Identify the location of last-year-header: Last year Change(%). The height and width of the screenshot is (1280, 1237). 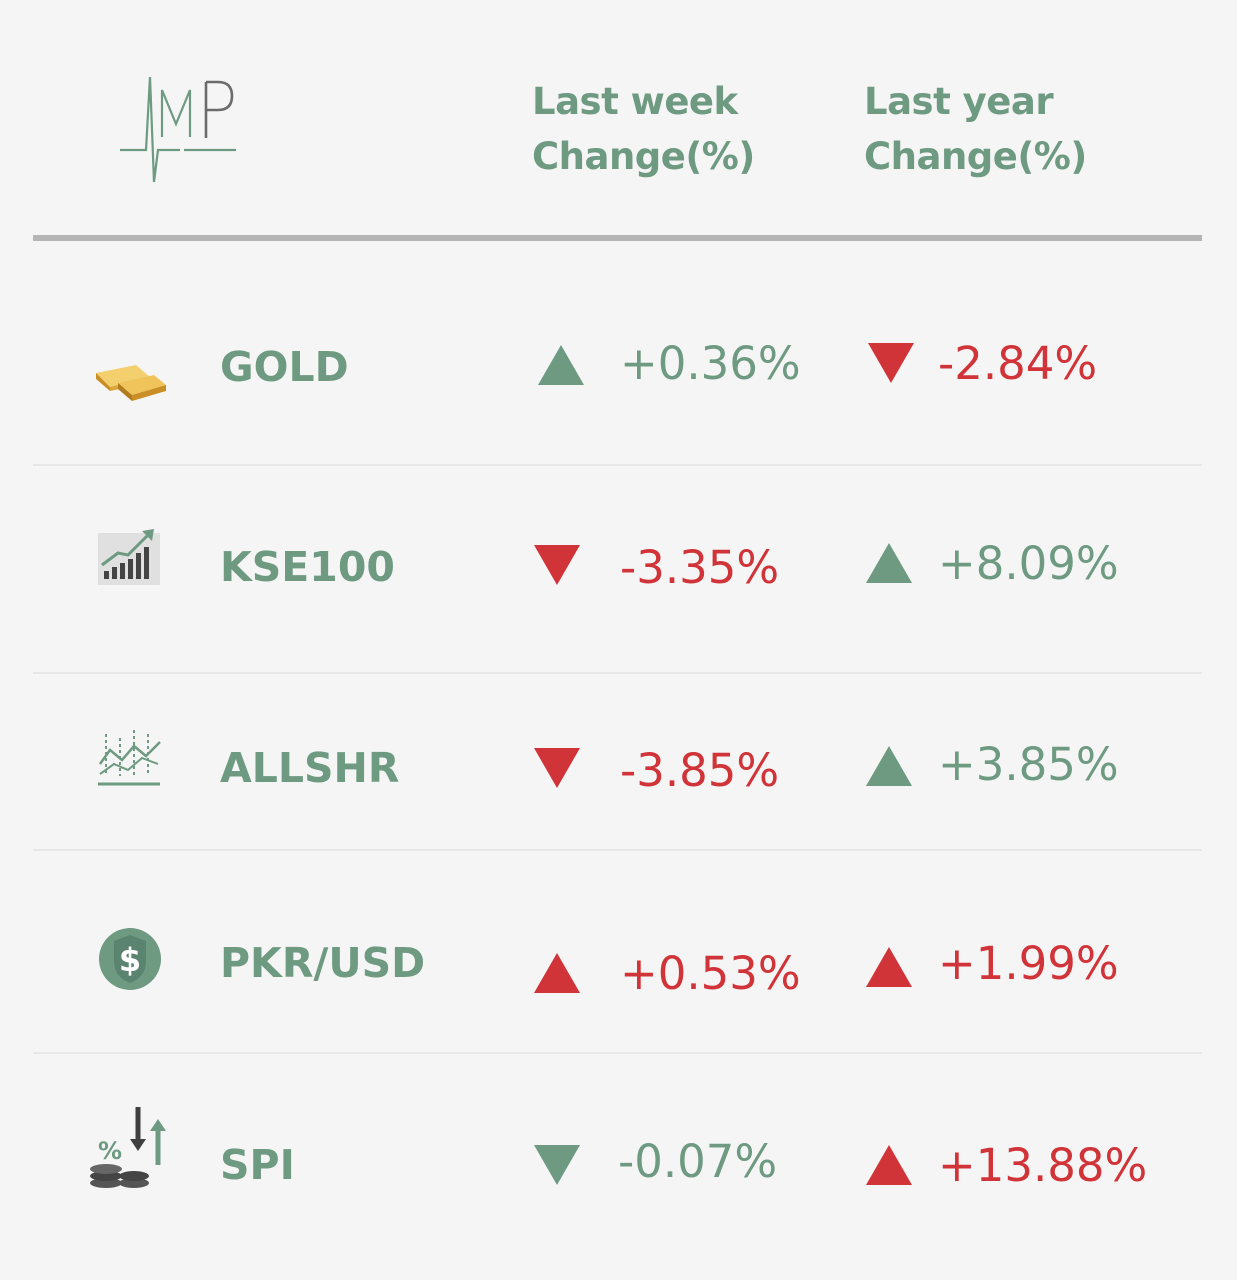
(975, 129).